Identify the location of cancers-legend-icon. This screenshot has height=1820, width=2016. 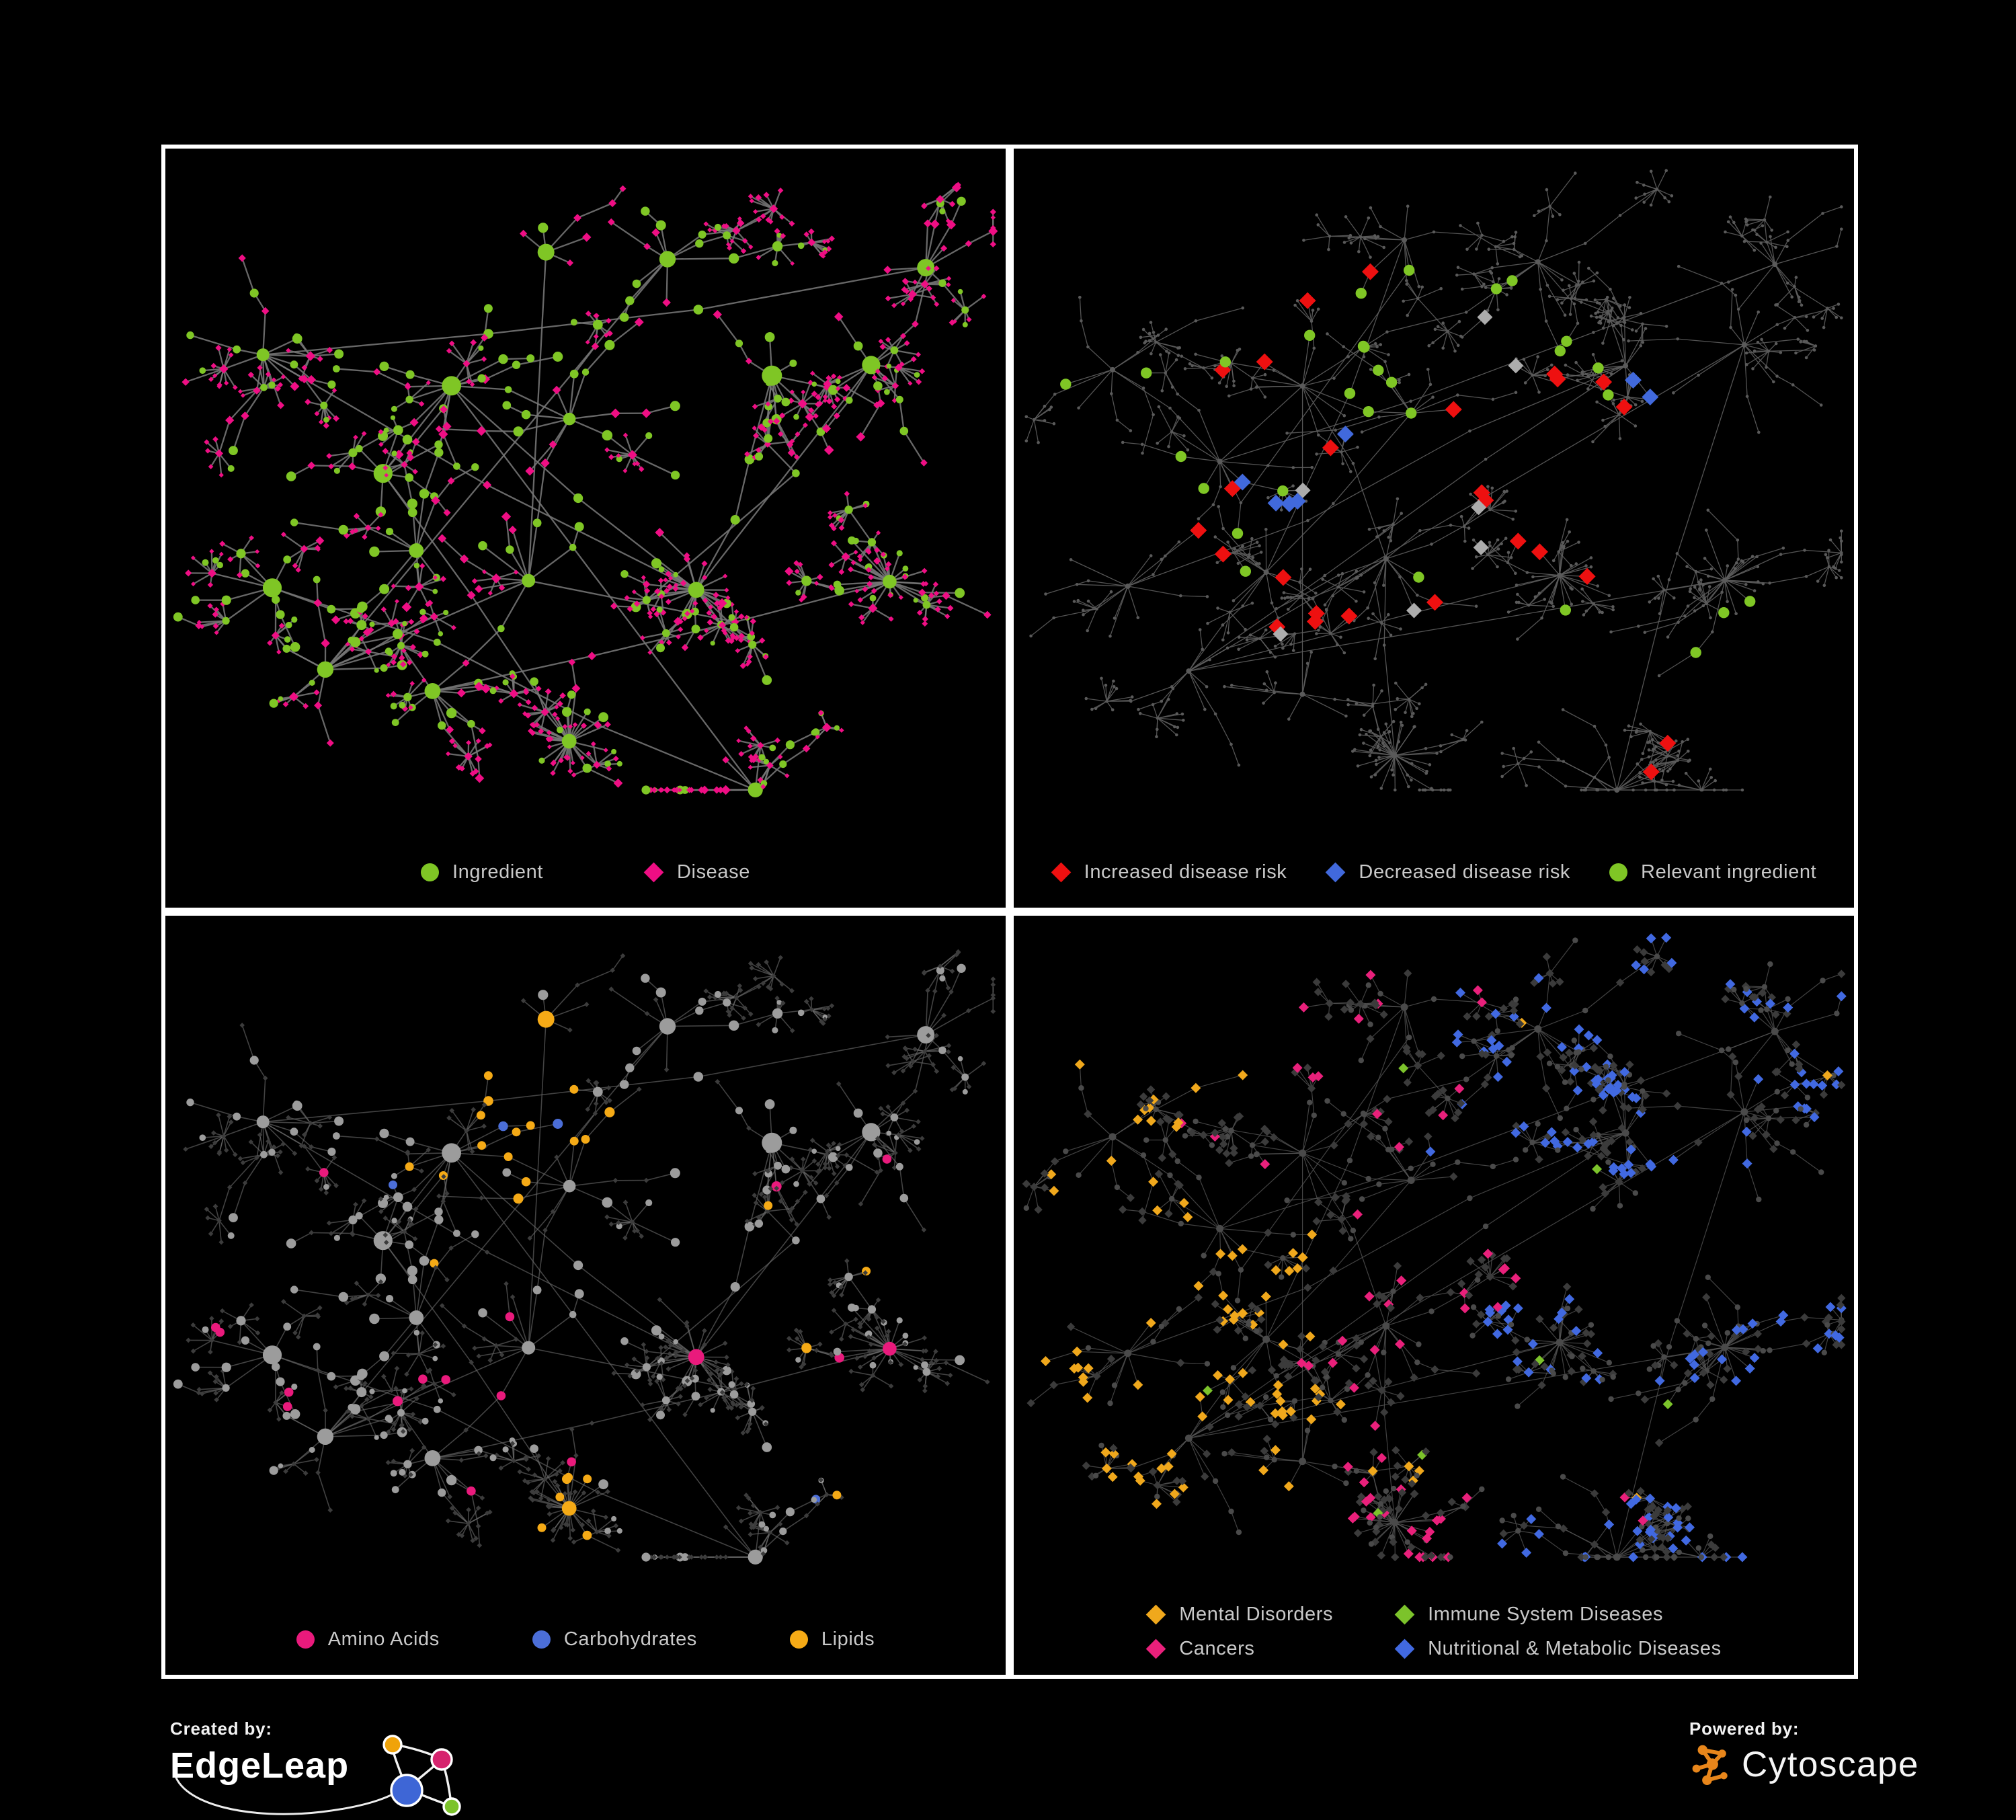
(1155, 1648).